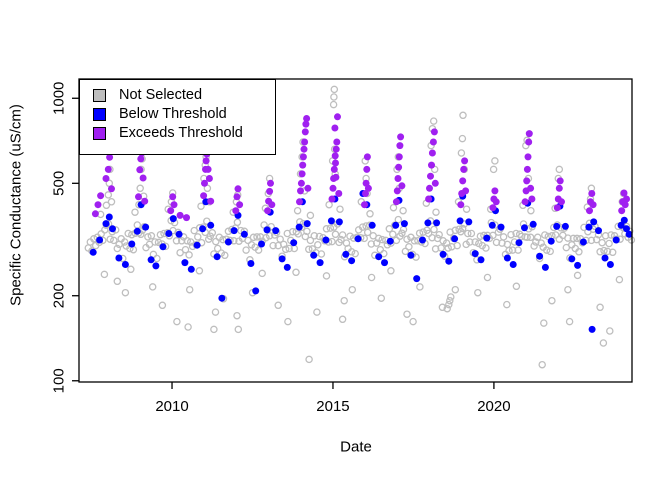 The image size is (672, 480). What do you see at coordinates (58, 380) in the screenshot?
I see `y-tick-label: 100` at bounding box center [58, 380].